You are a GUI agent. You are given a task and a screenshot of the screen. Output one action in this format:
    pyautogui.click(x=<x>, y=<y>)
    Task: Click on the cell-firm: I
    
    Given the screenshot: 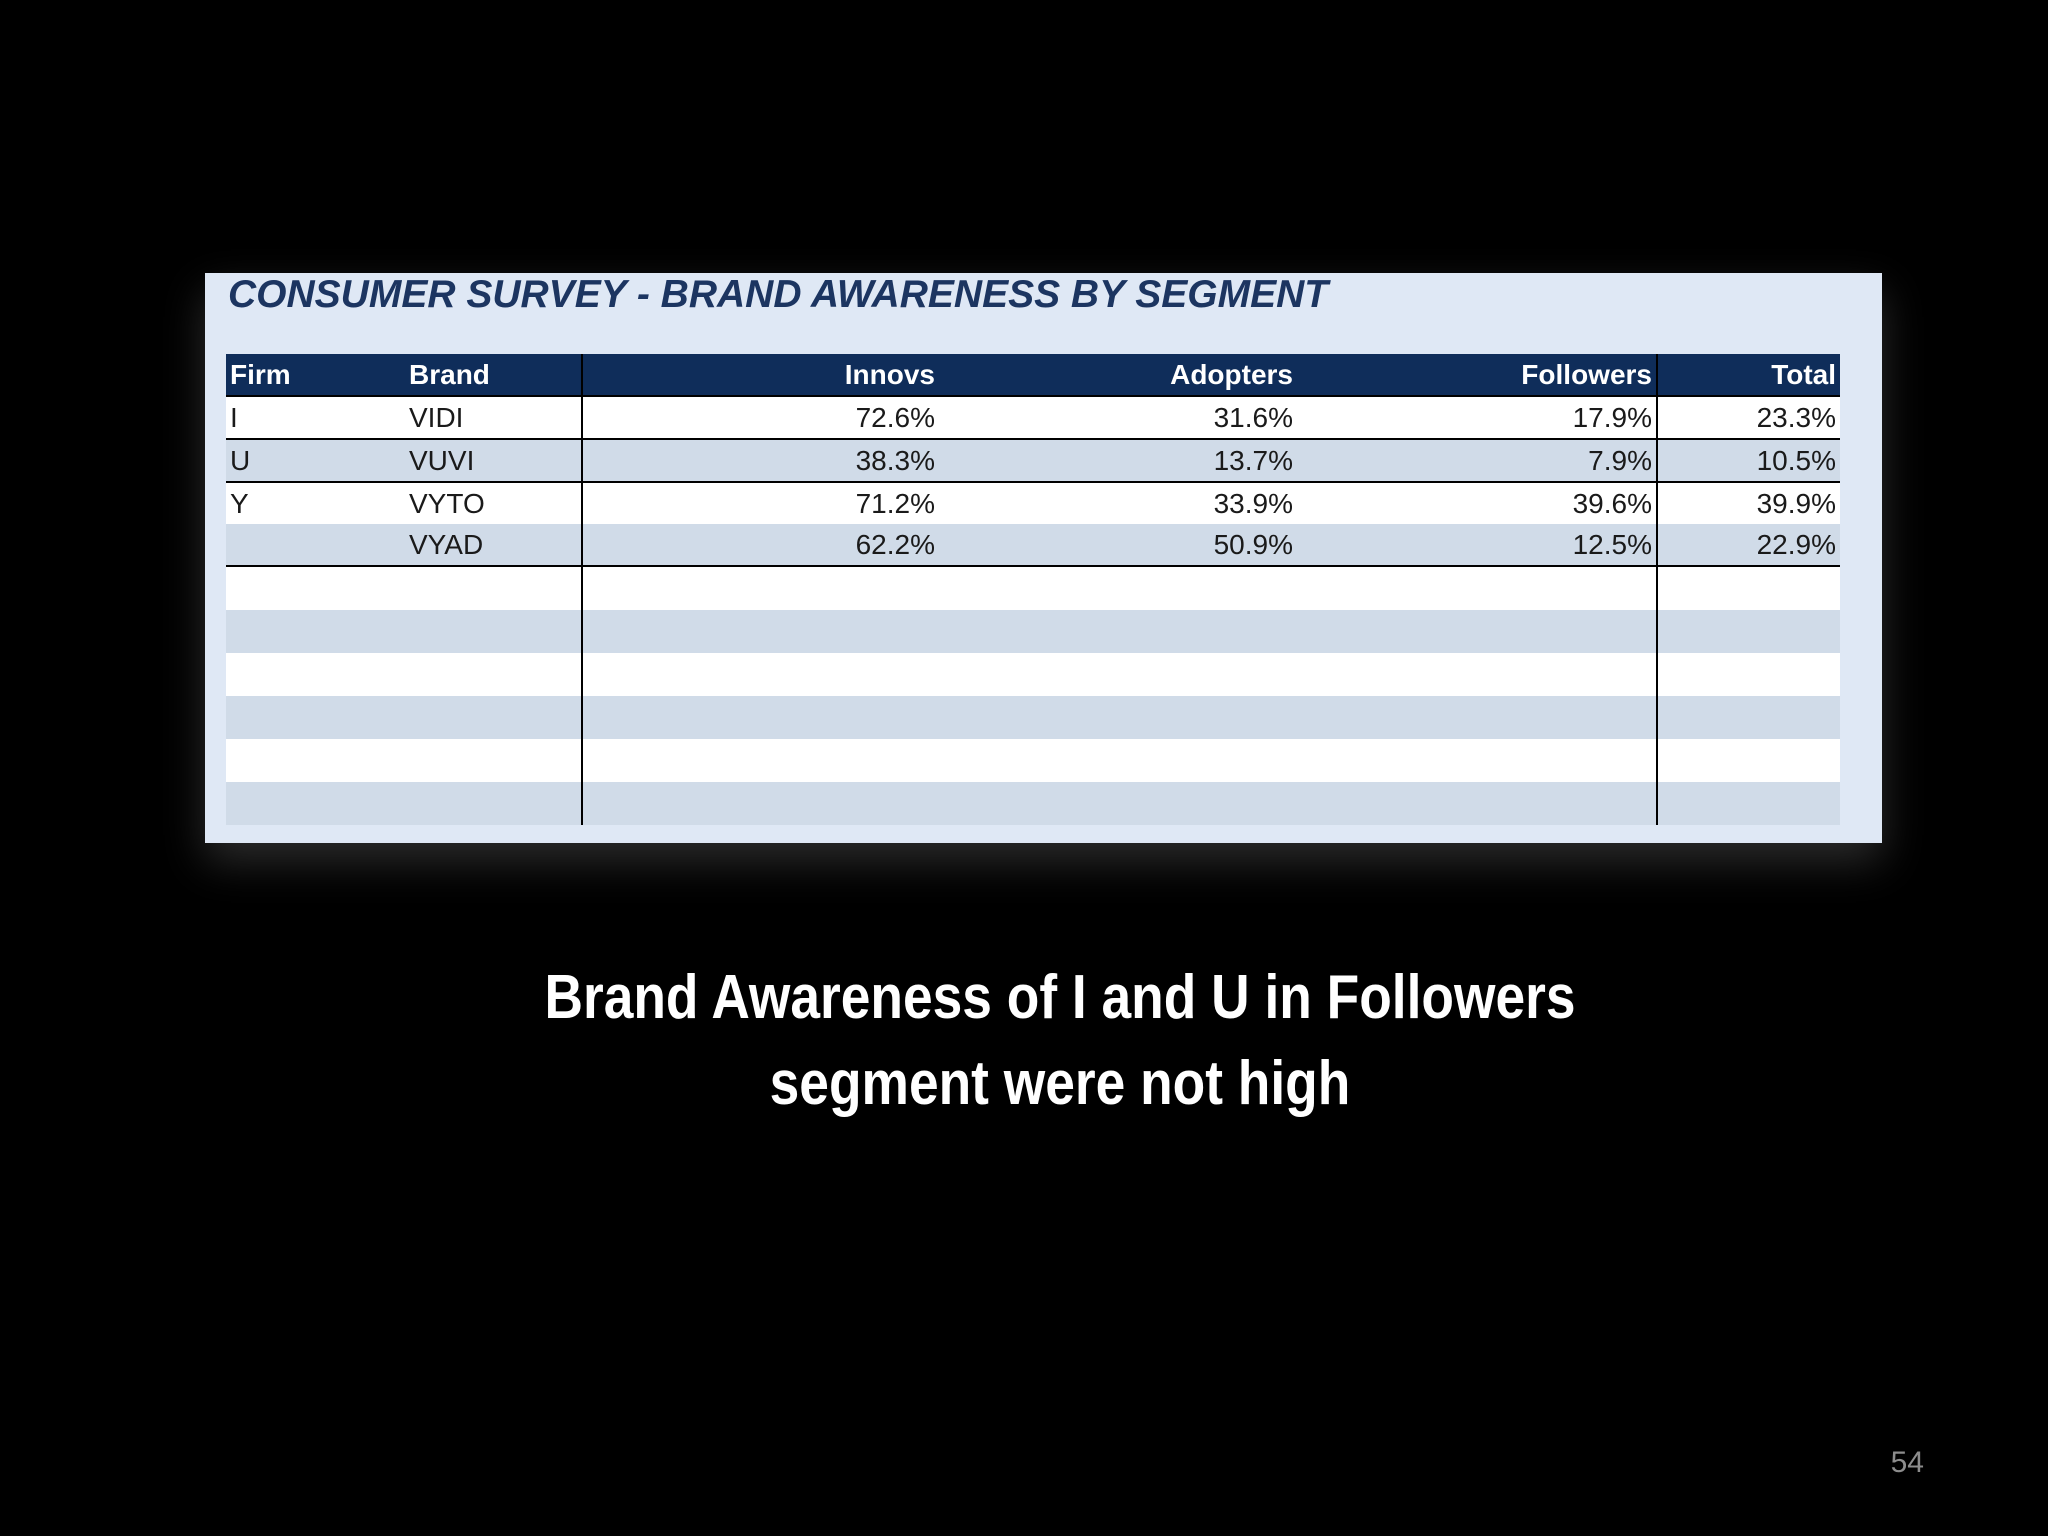 What is the action you would take?
    pyautogui.click(x=315, y=418)
    